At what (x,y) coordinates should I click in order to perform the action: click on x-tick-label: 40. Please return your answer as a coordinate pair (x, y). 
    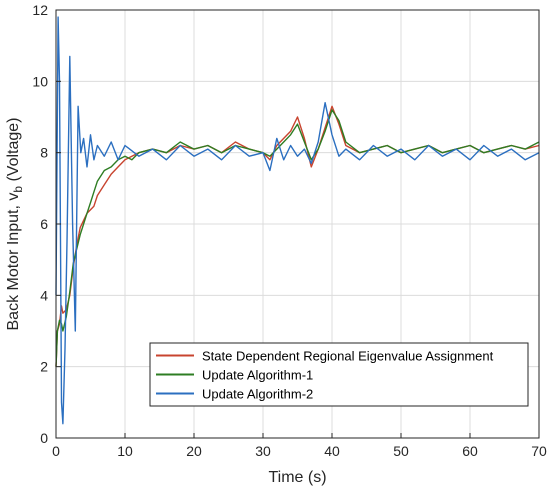
    Looking at the image, I should click on (332, 451).